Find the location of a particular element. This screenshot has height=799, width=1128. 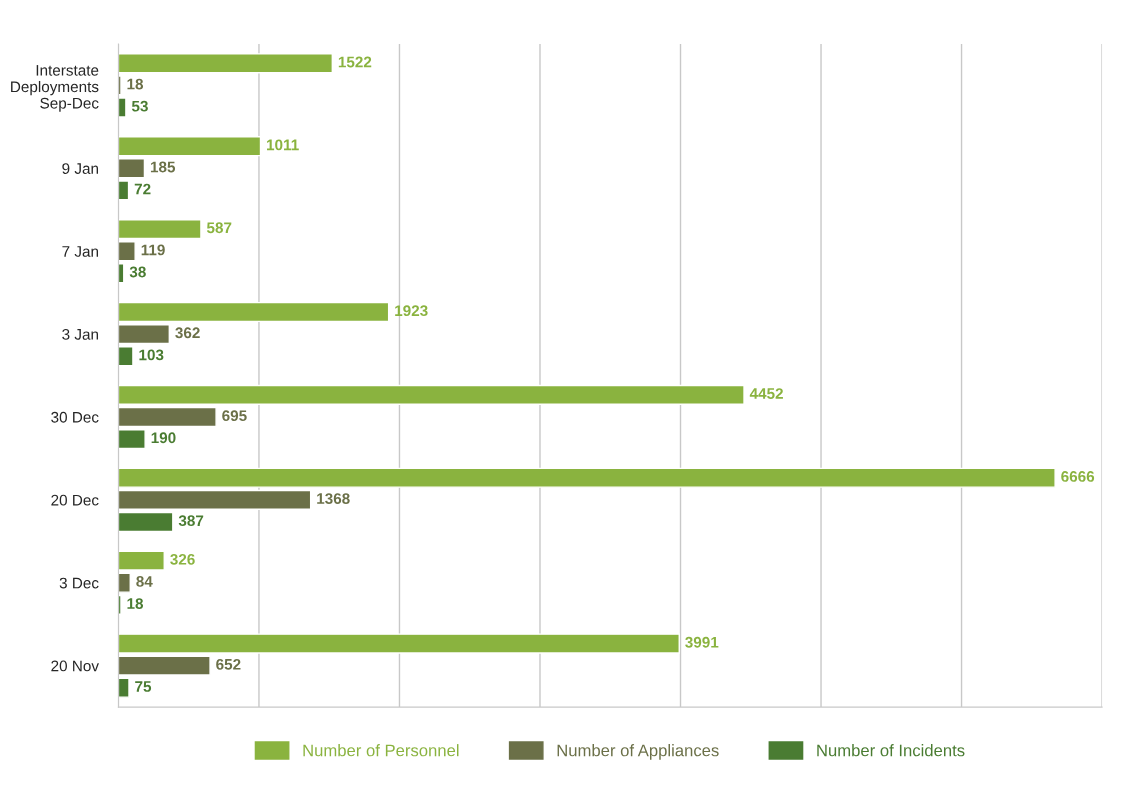

data-label: 1522 is located at coordinates (355, 62).